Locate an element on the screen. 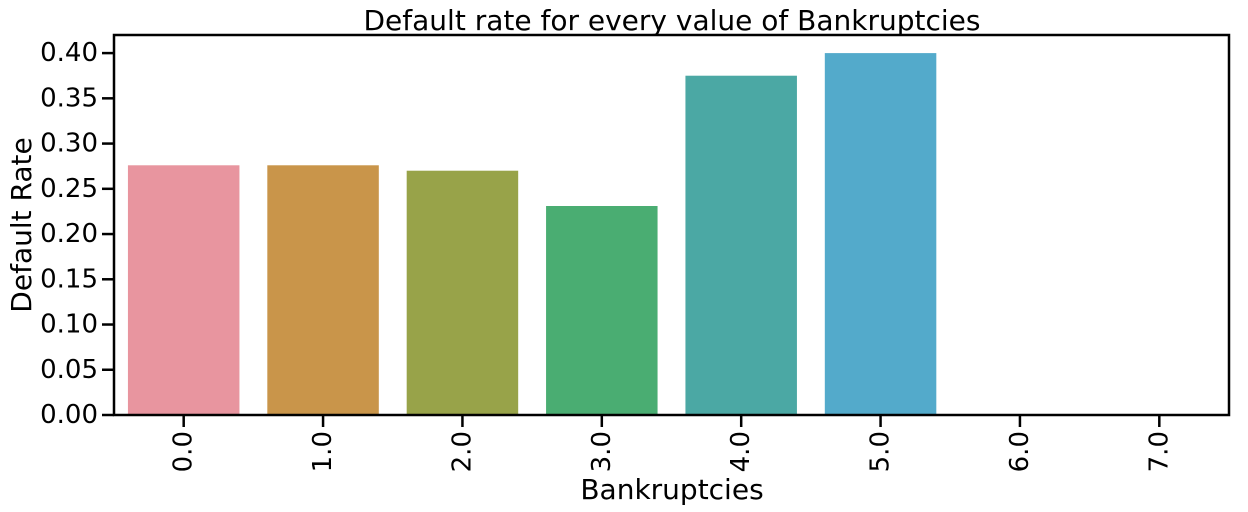  y-tick-label: 0.10 is located at coordinates (69, 325).